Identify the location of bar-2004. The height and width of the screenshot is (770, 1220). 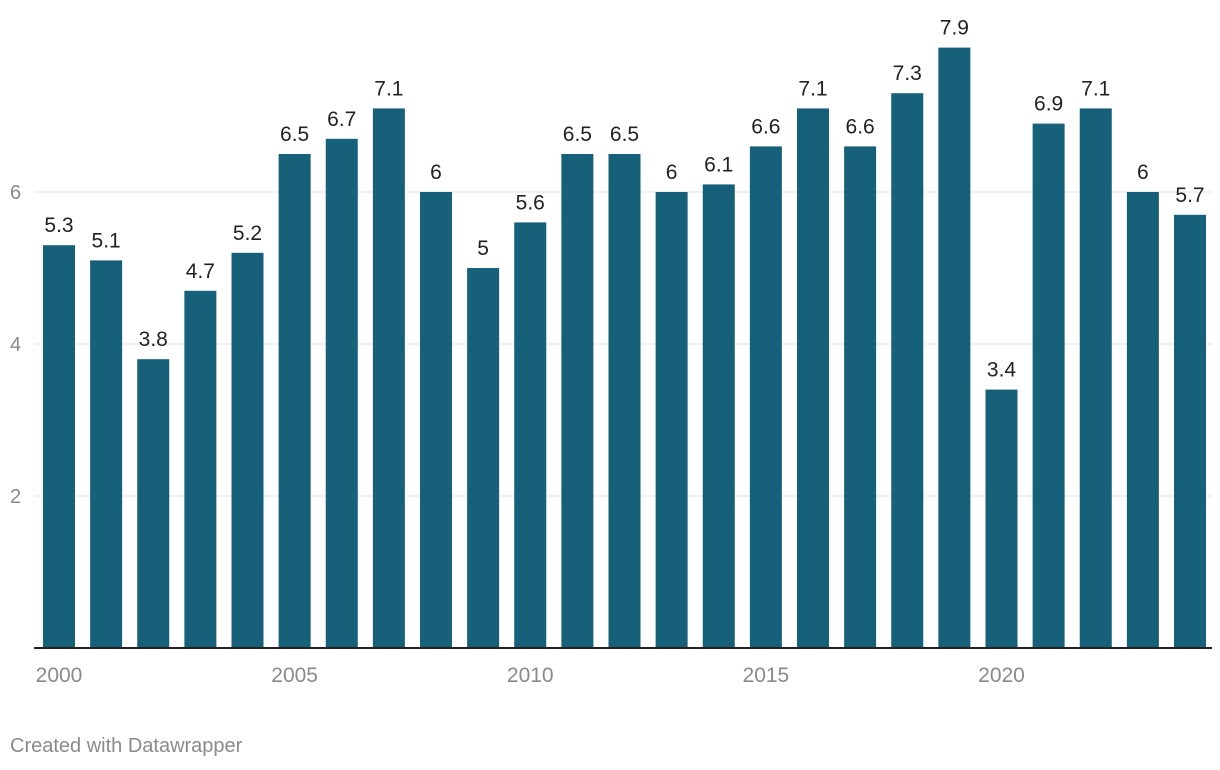
(247, 450).